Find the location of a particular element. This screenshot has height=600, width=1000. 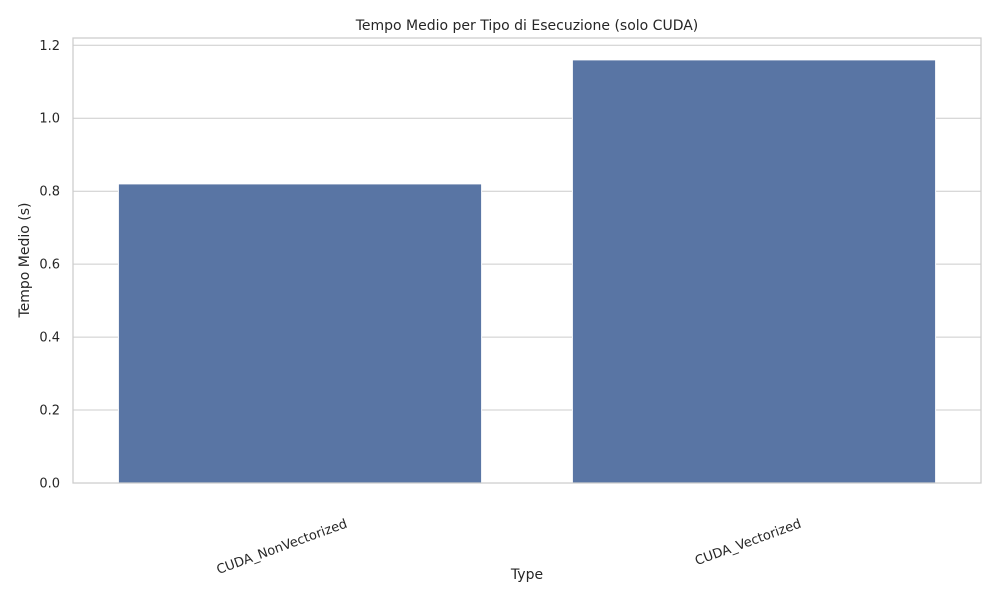

x-tick-label: CUDA_Vectorized is located at coordinates (748, 543).